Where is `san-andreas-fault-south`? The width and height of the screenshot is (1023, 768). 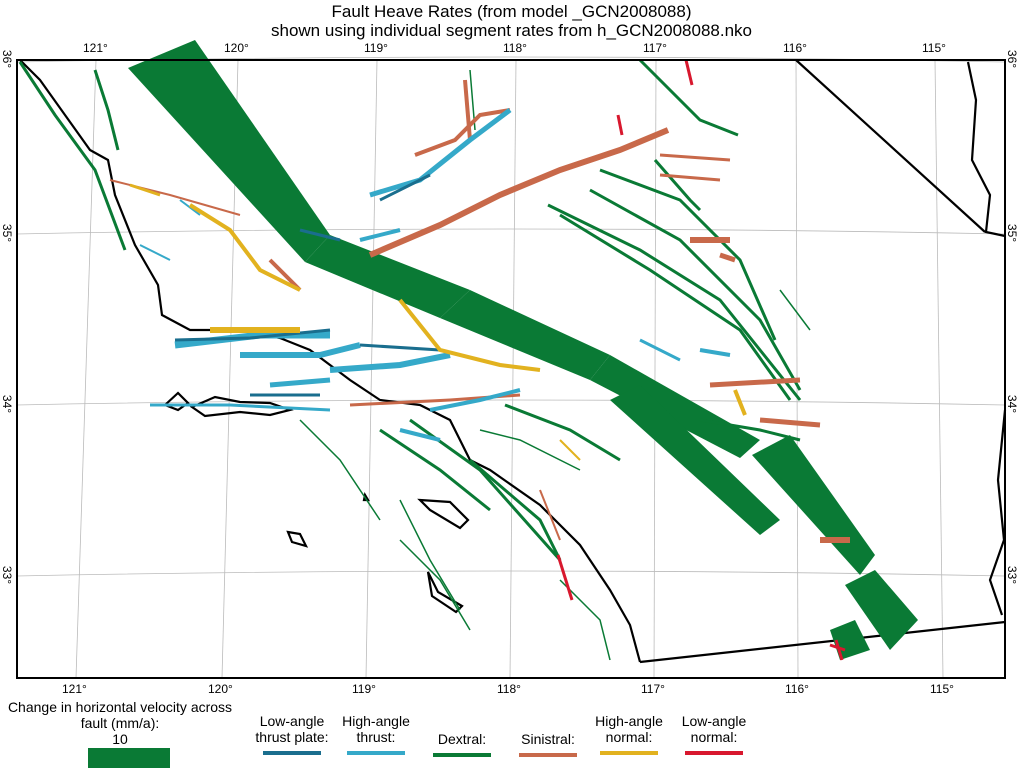
san-andreas-fault-south is located at coordinates (675, 406).